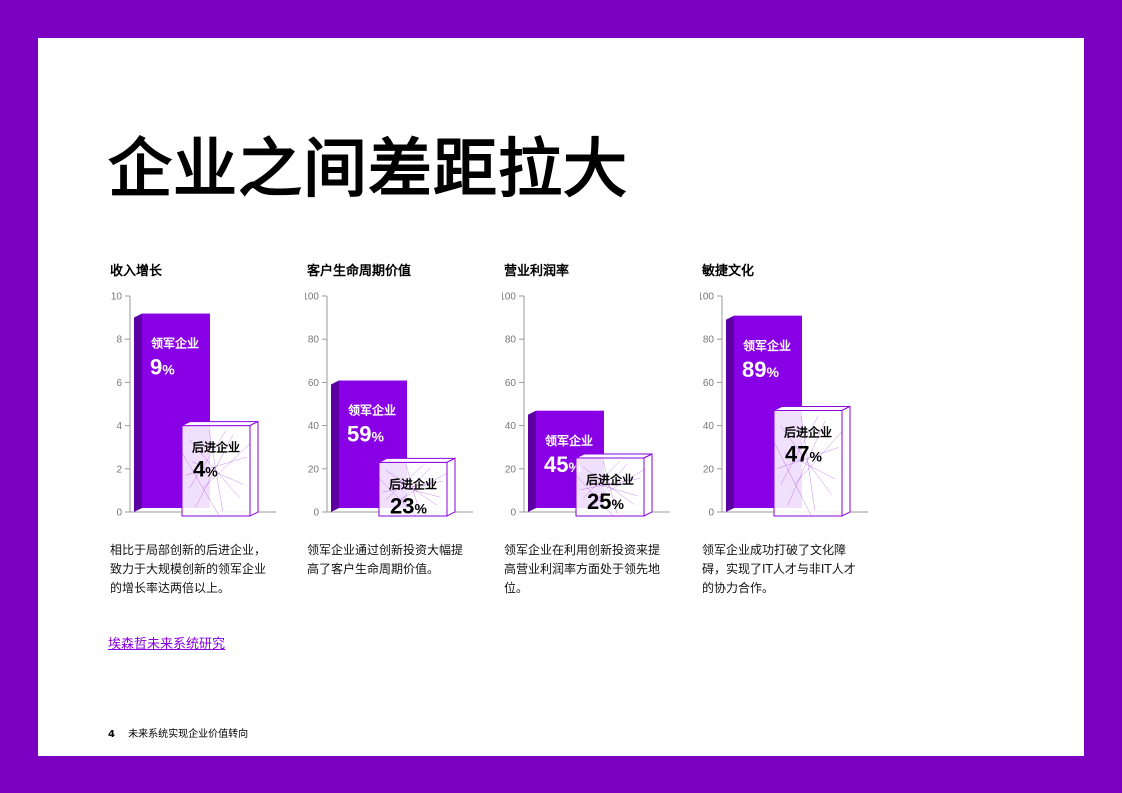 The image size is (1122, 793). I want to click on chart-description: 领军企业成功打破了文化障碍，实现了IT人才与非IT人才的协力合作。, so click(779, 569).